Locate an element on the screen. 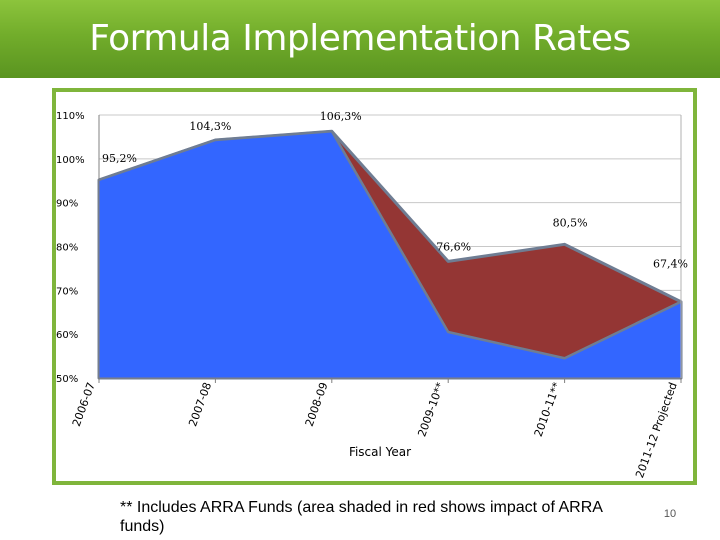 This screenshot has height=540, width=720. x-tick-label-1: 2007-08 is located at coordinates (200, 405).